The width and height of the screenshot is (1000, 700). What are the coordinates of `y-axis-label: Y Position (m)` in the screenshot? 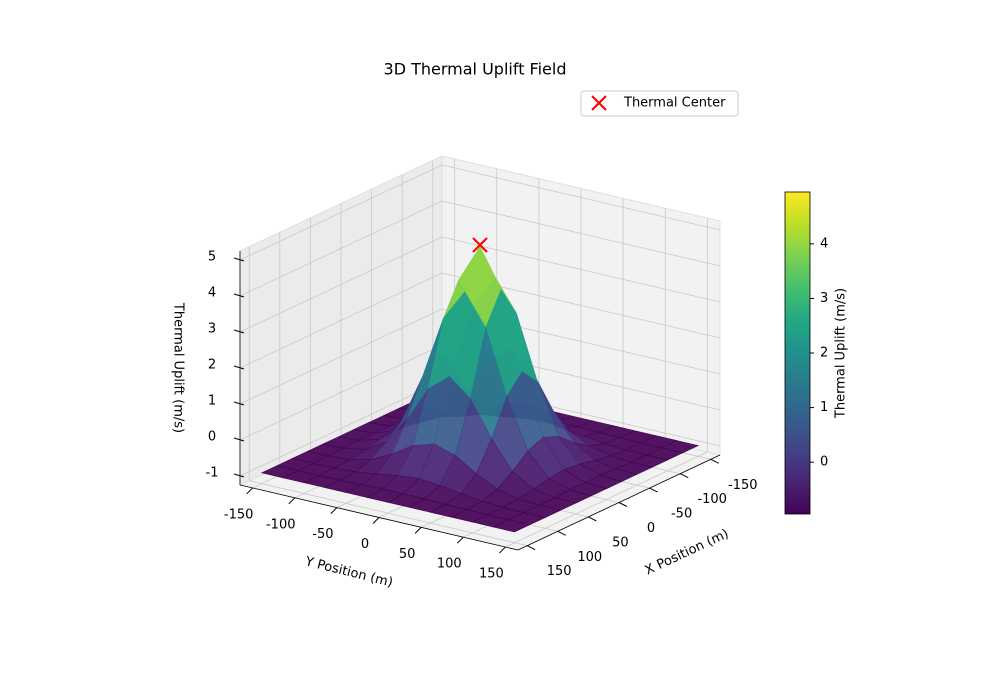 It's located at (349, 572).